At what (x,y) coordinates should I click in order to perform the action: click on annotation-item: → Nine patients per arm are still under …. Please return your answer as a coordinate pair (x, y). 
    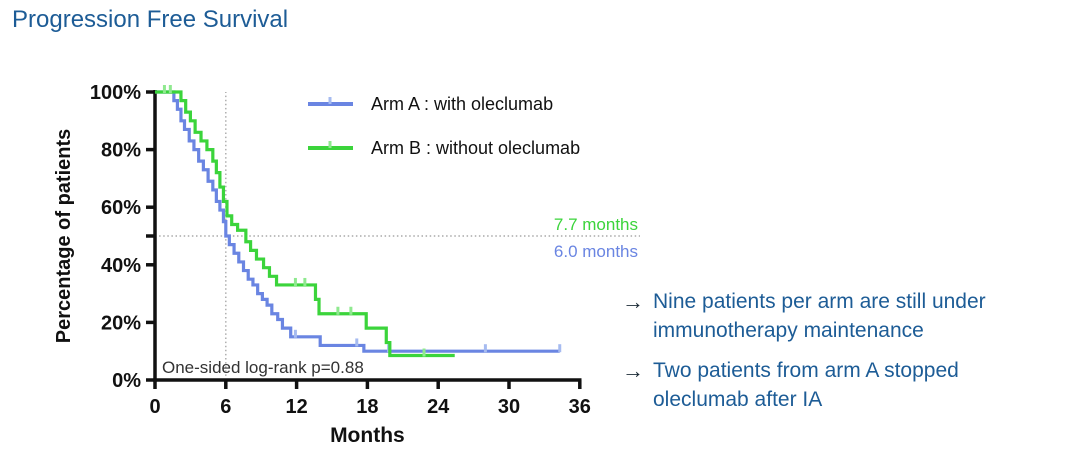
    Looking at the image, I should click on (838, 316).